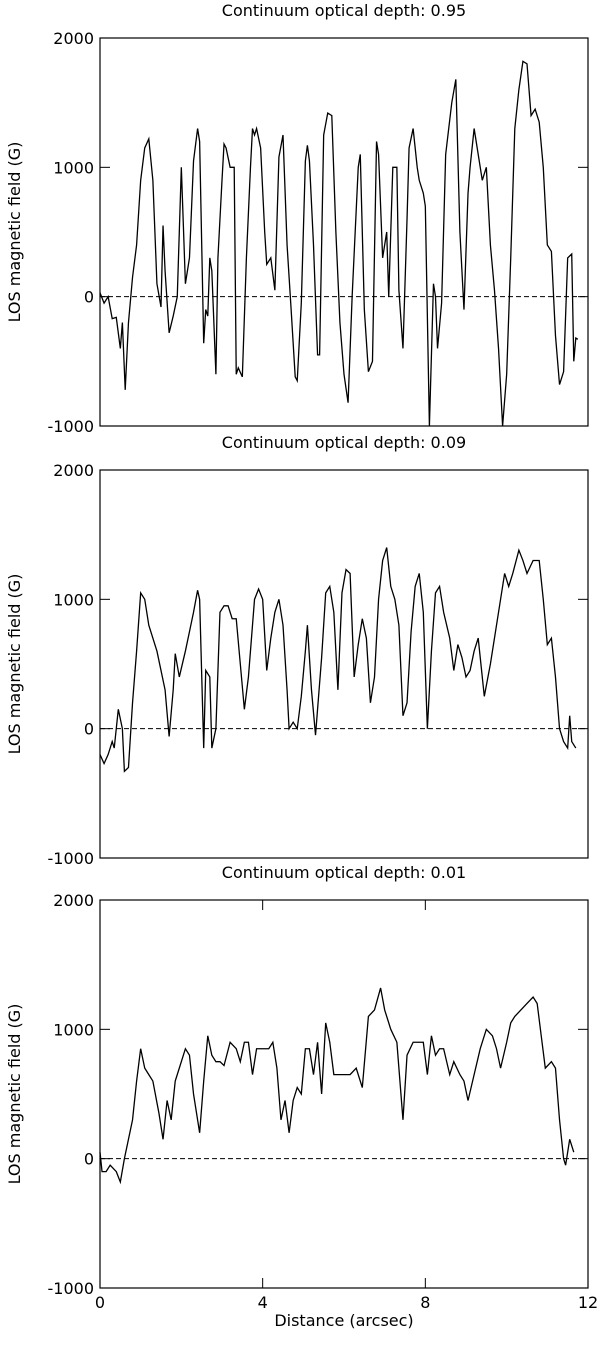 The image size is (600, 1349). I want to click on chart-title: Continuum optical depth: 0.95, so click(344, 10).